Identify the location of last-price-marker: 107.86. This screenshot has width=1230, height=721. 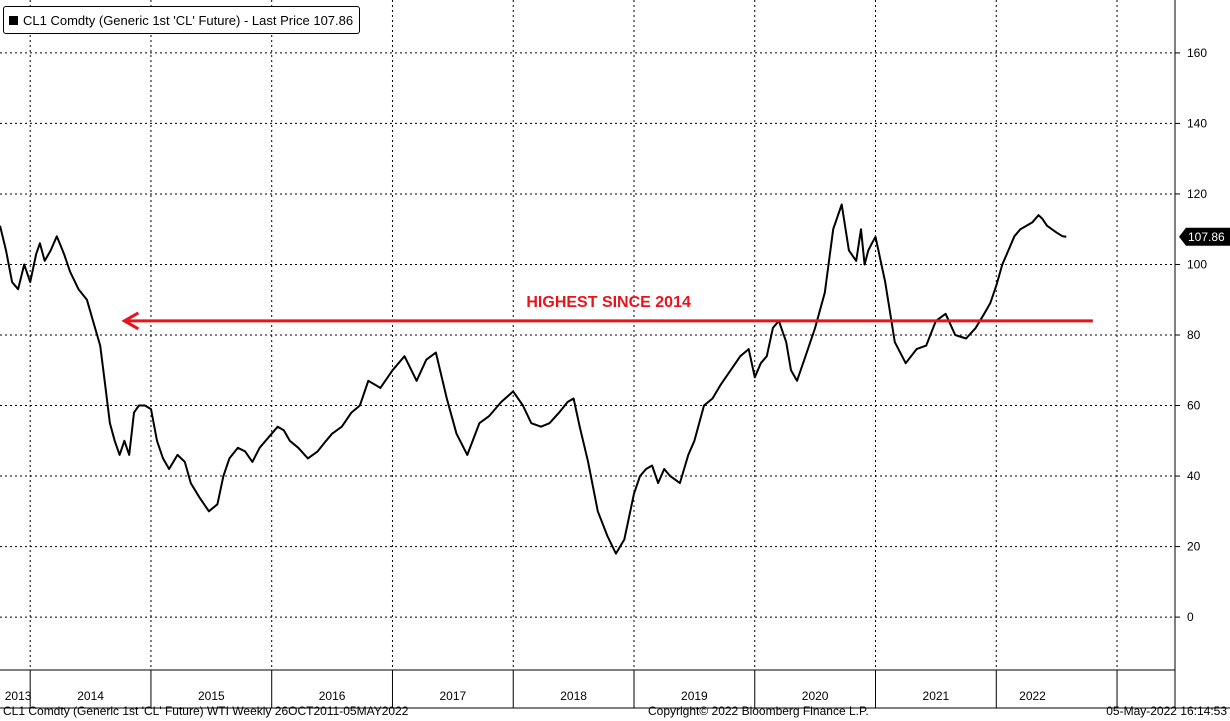
(1204, 236).